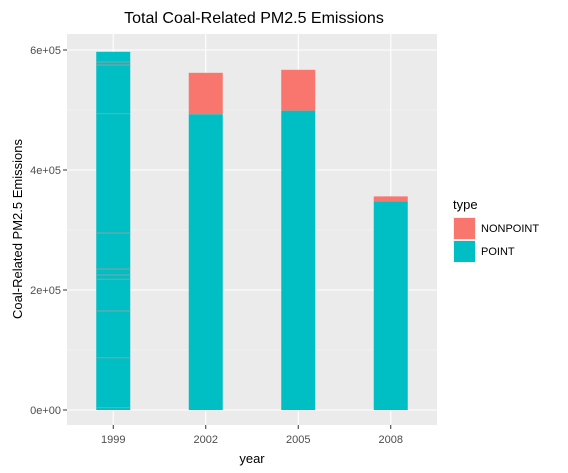  I want to click on legend-title: type, so click(465, 204).